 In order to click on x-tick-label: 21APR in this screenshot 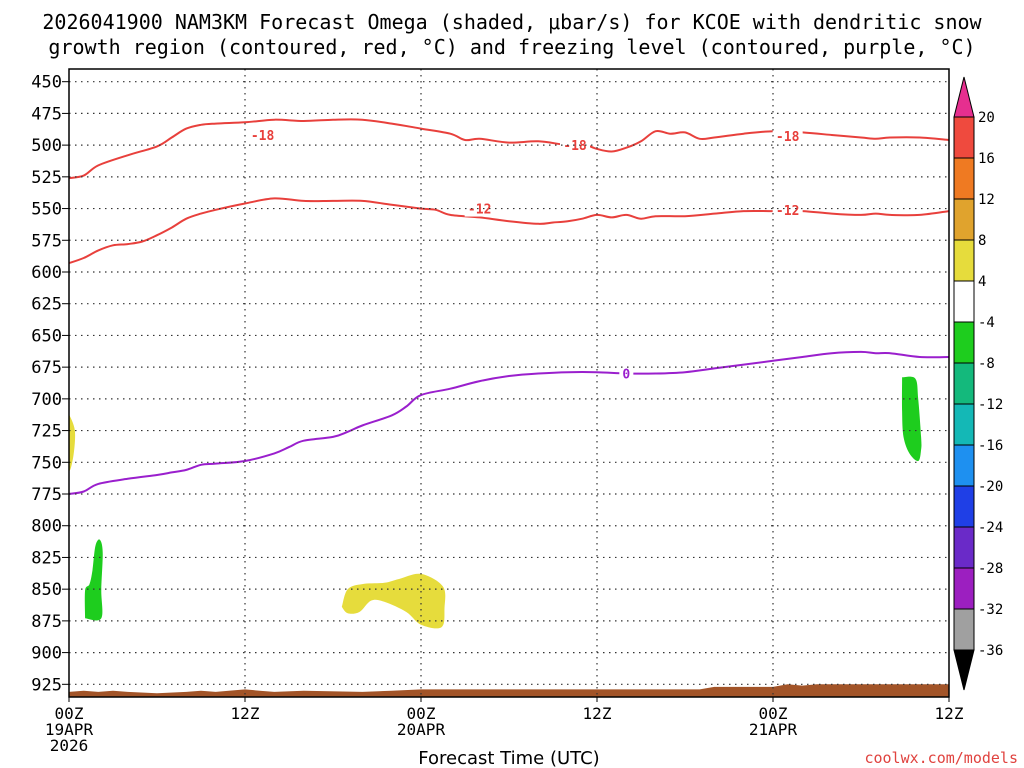, I will do `click(773, 729)`.